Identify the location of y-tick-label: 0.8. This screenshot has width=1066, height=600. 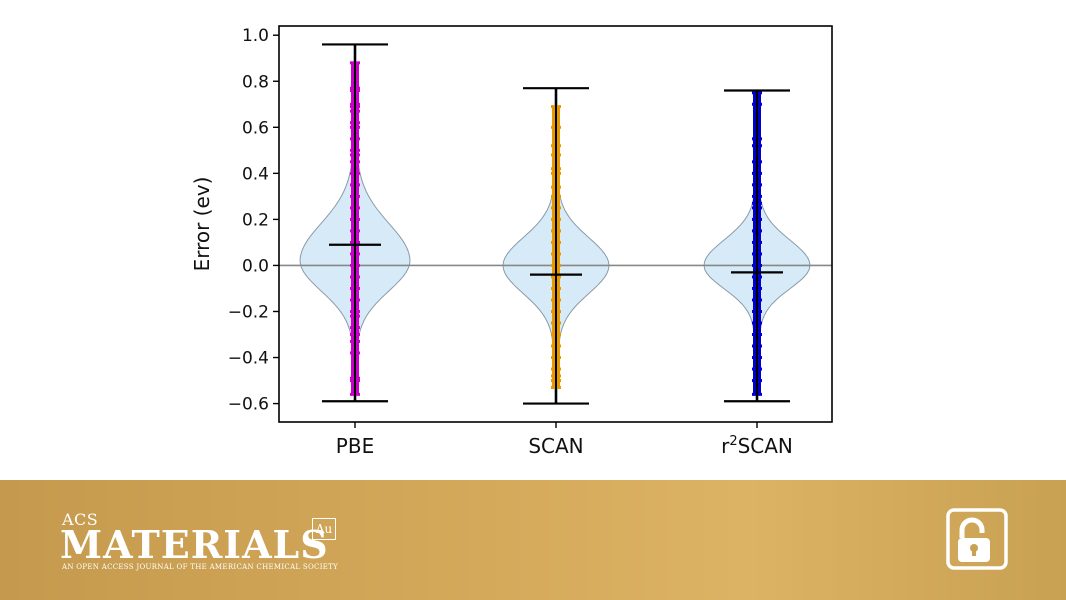
(255, 82).